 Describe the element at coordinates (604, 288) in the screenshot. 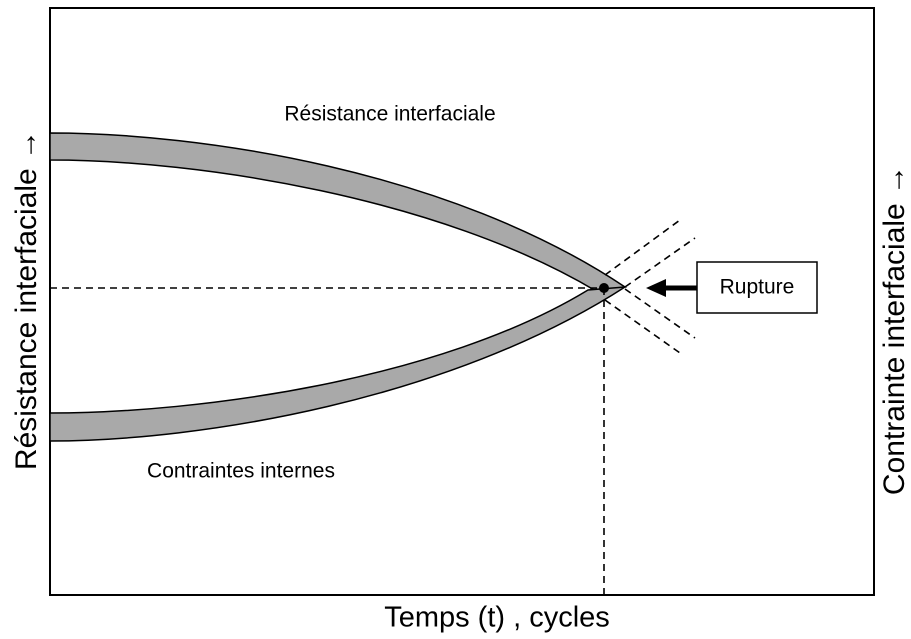

I see `rupture-point` at that location.